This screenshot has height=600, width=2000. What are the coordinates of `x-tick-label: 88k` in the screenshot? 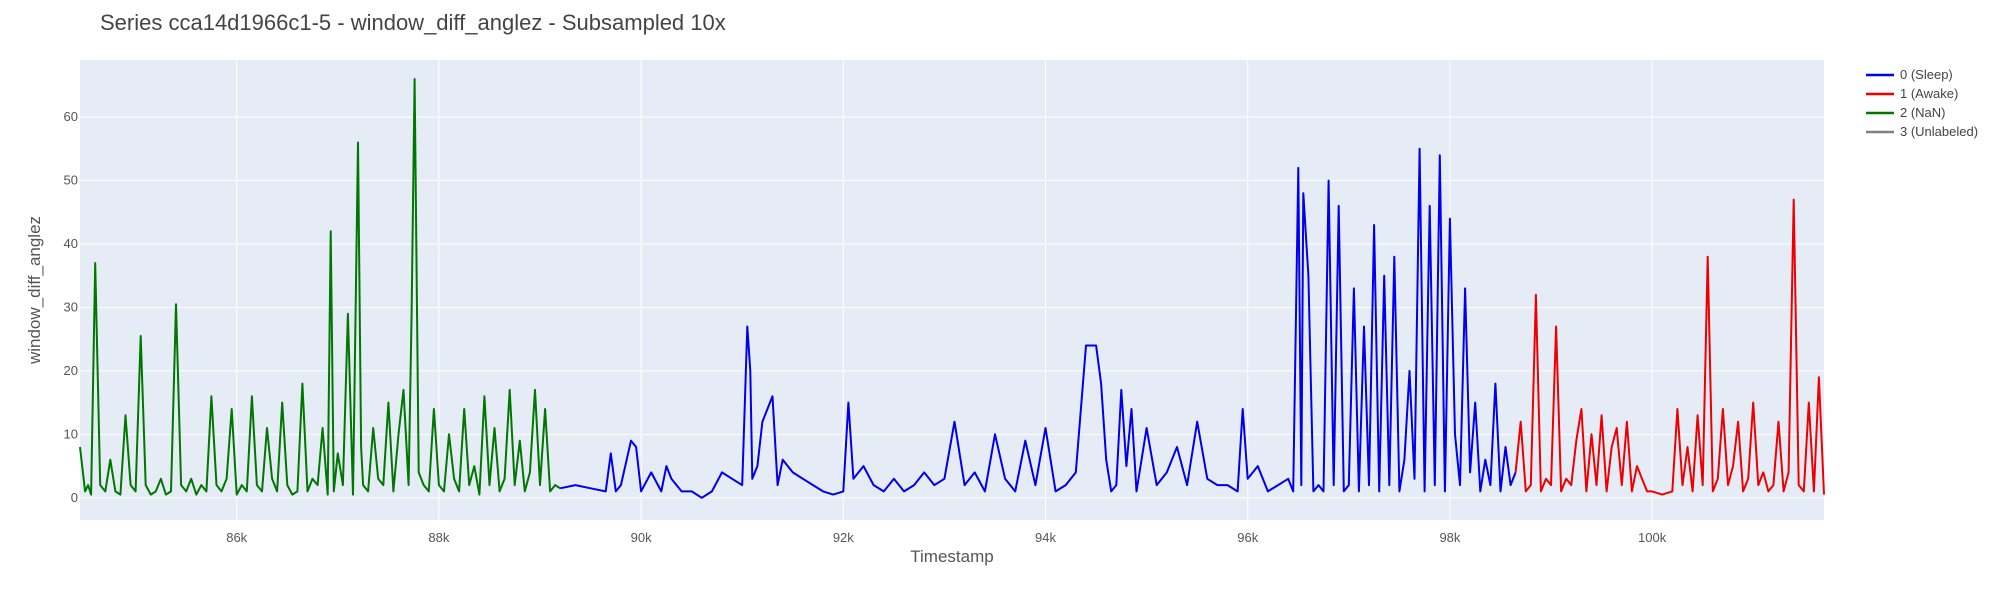 It's located at (438, 537).